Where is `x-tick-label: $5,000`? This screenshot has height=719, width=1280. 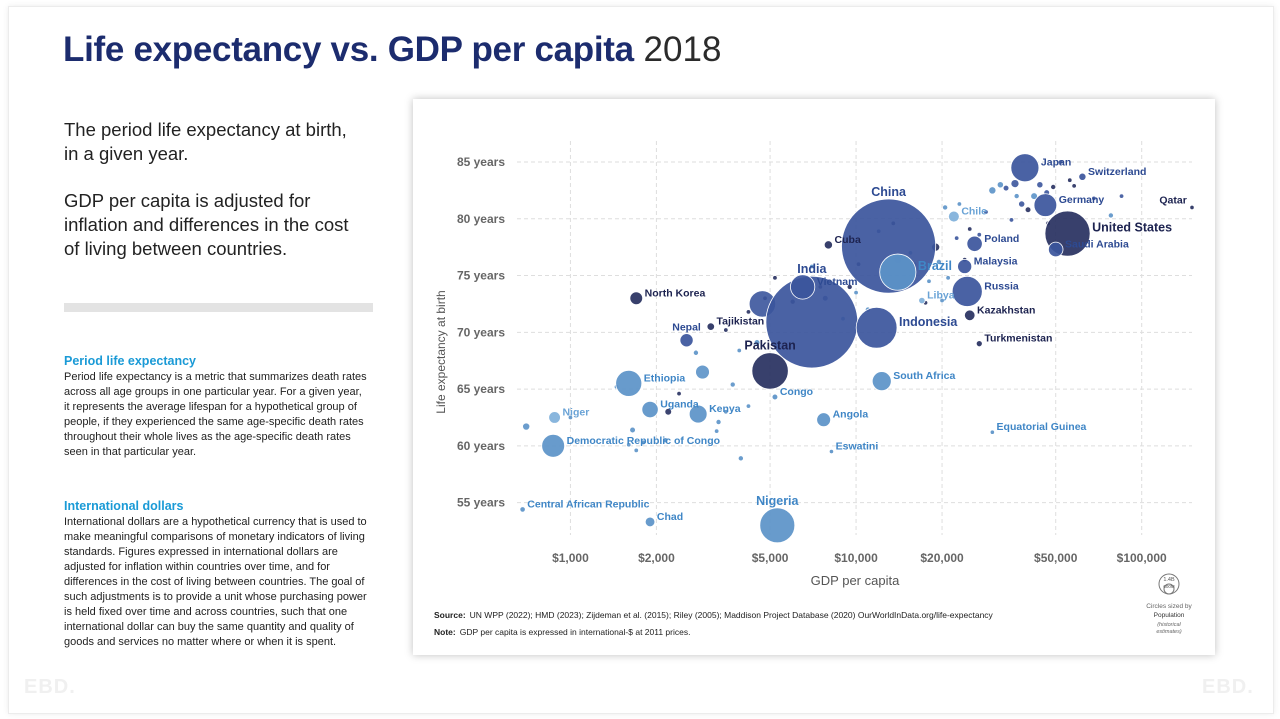
x-tick-label: $5,000 is located at coordinates (770, 558).